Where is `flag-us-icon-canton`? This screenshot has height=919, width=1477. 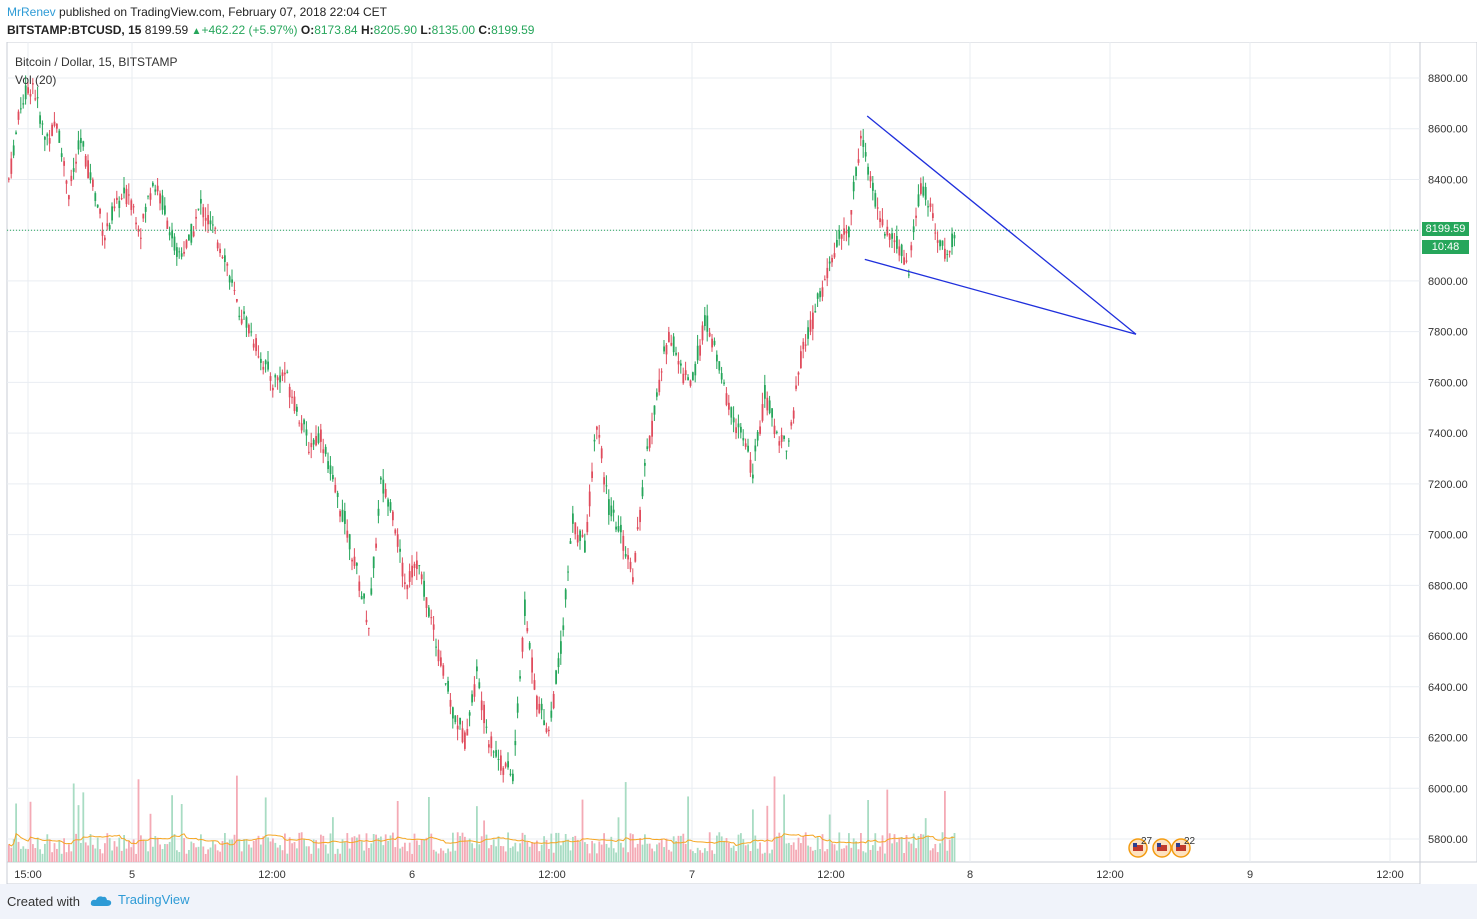 flag-us-icon-canton is located at coordinates (1135, 845).